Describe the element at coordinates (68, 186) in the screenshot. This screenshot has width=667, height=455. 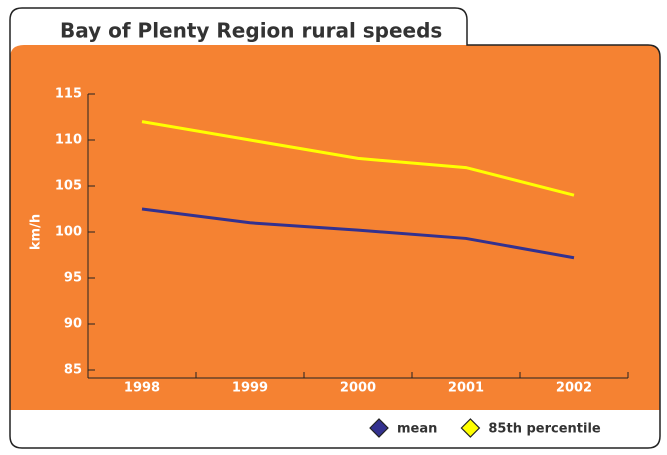
I see `y-tick-label: 105` at that location.